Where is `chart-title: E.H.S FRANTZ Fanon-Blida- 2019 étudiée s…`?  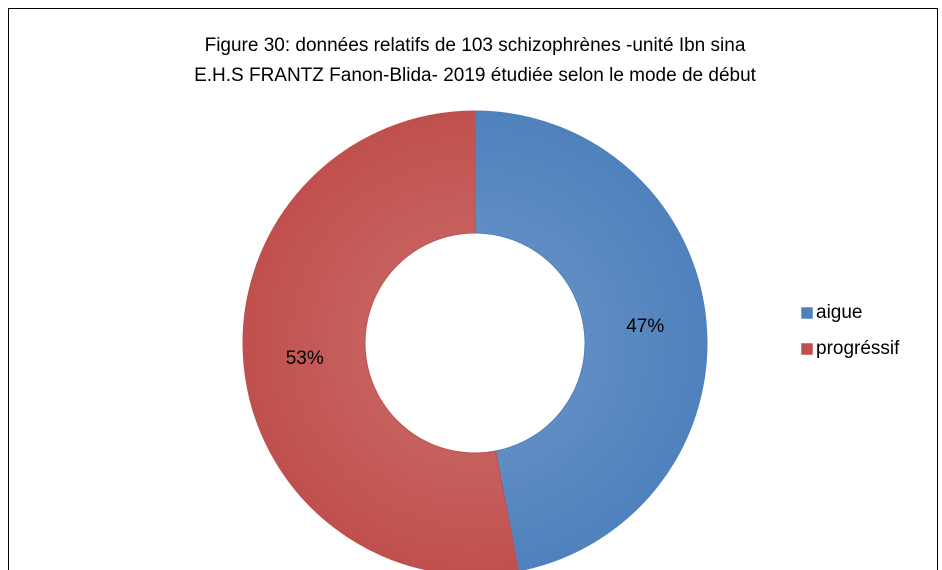
chart-title: E.H.S FRANTZ Fanon-Blida- 2019 étudiée s… is located at coordinates (475, 75).